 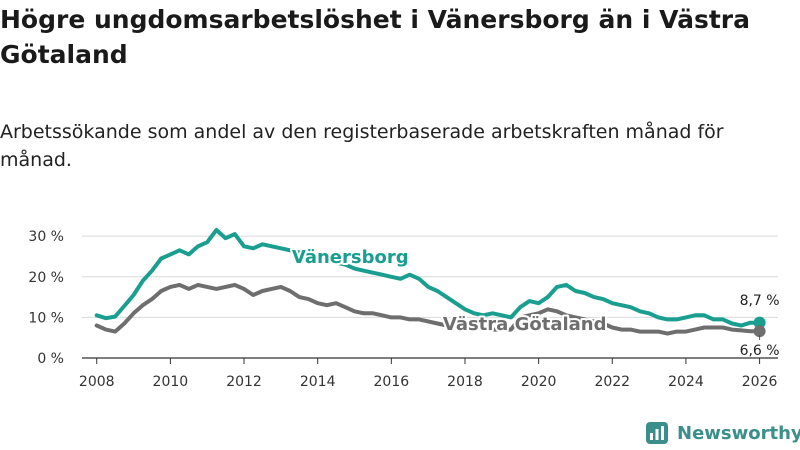 What do you see at coordinates (759, 322) in the screenshot?
I see `end-point-vanersborg` at bounding box center [759, 322].